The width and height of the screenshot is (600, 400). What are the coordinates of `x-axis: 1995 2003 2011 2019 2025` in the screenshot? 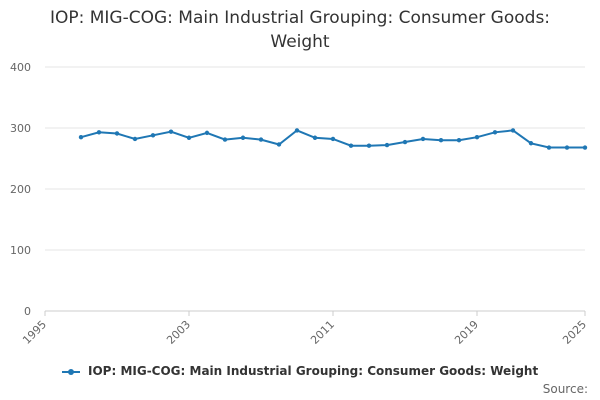 It's located at (304, 329).